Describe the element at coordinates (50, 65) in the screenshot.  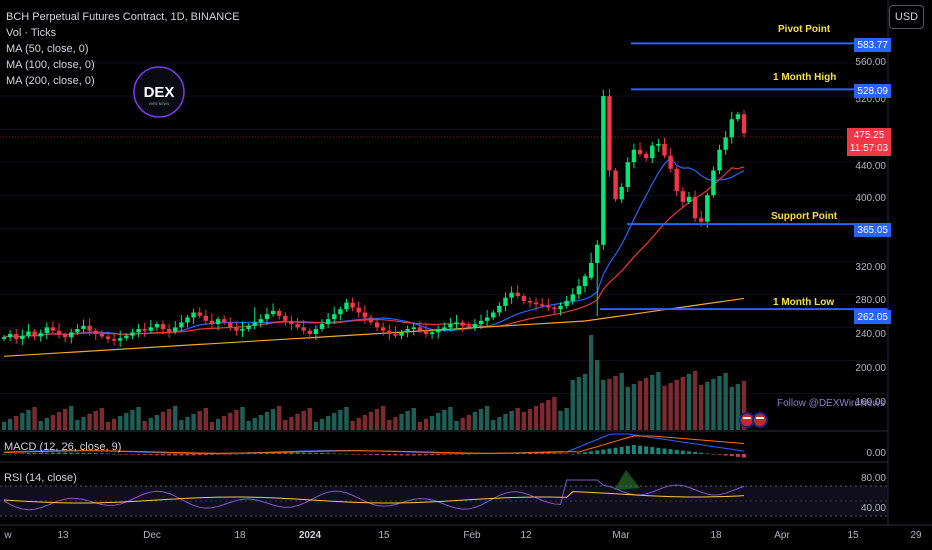
I see `ma100-label: MA (100, close, 0)` at that location.